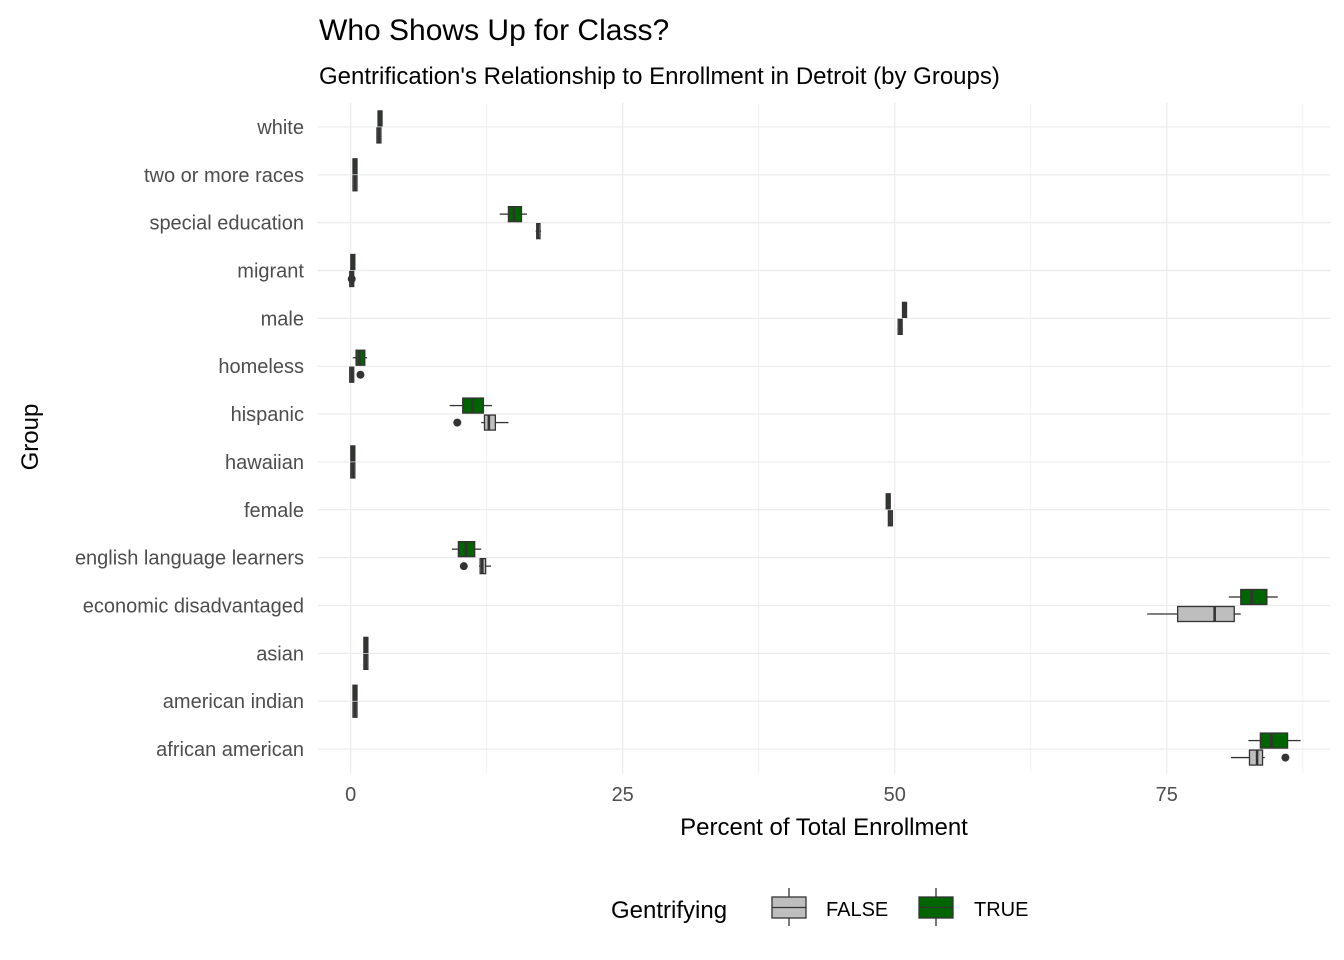 The height and width of the screenshot is (960, 1344). What do you see at coordinates (789, 907) in the screenshot?
I see `legend-key-false` at bounding box center [789, 907].